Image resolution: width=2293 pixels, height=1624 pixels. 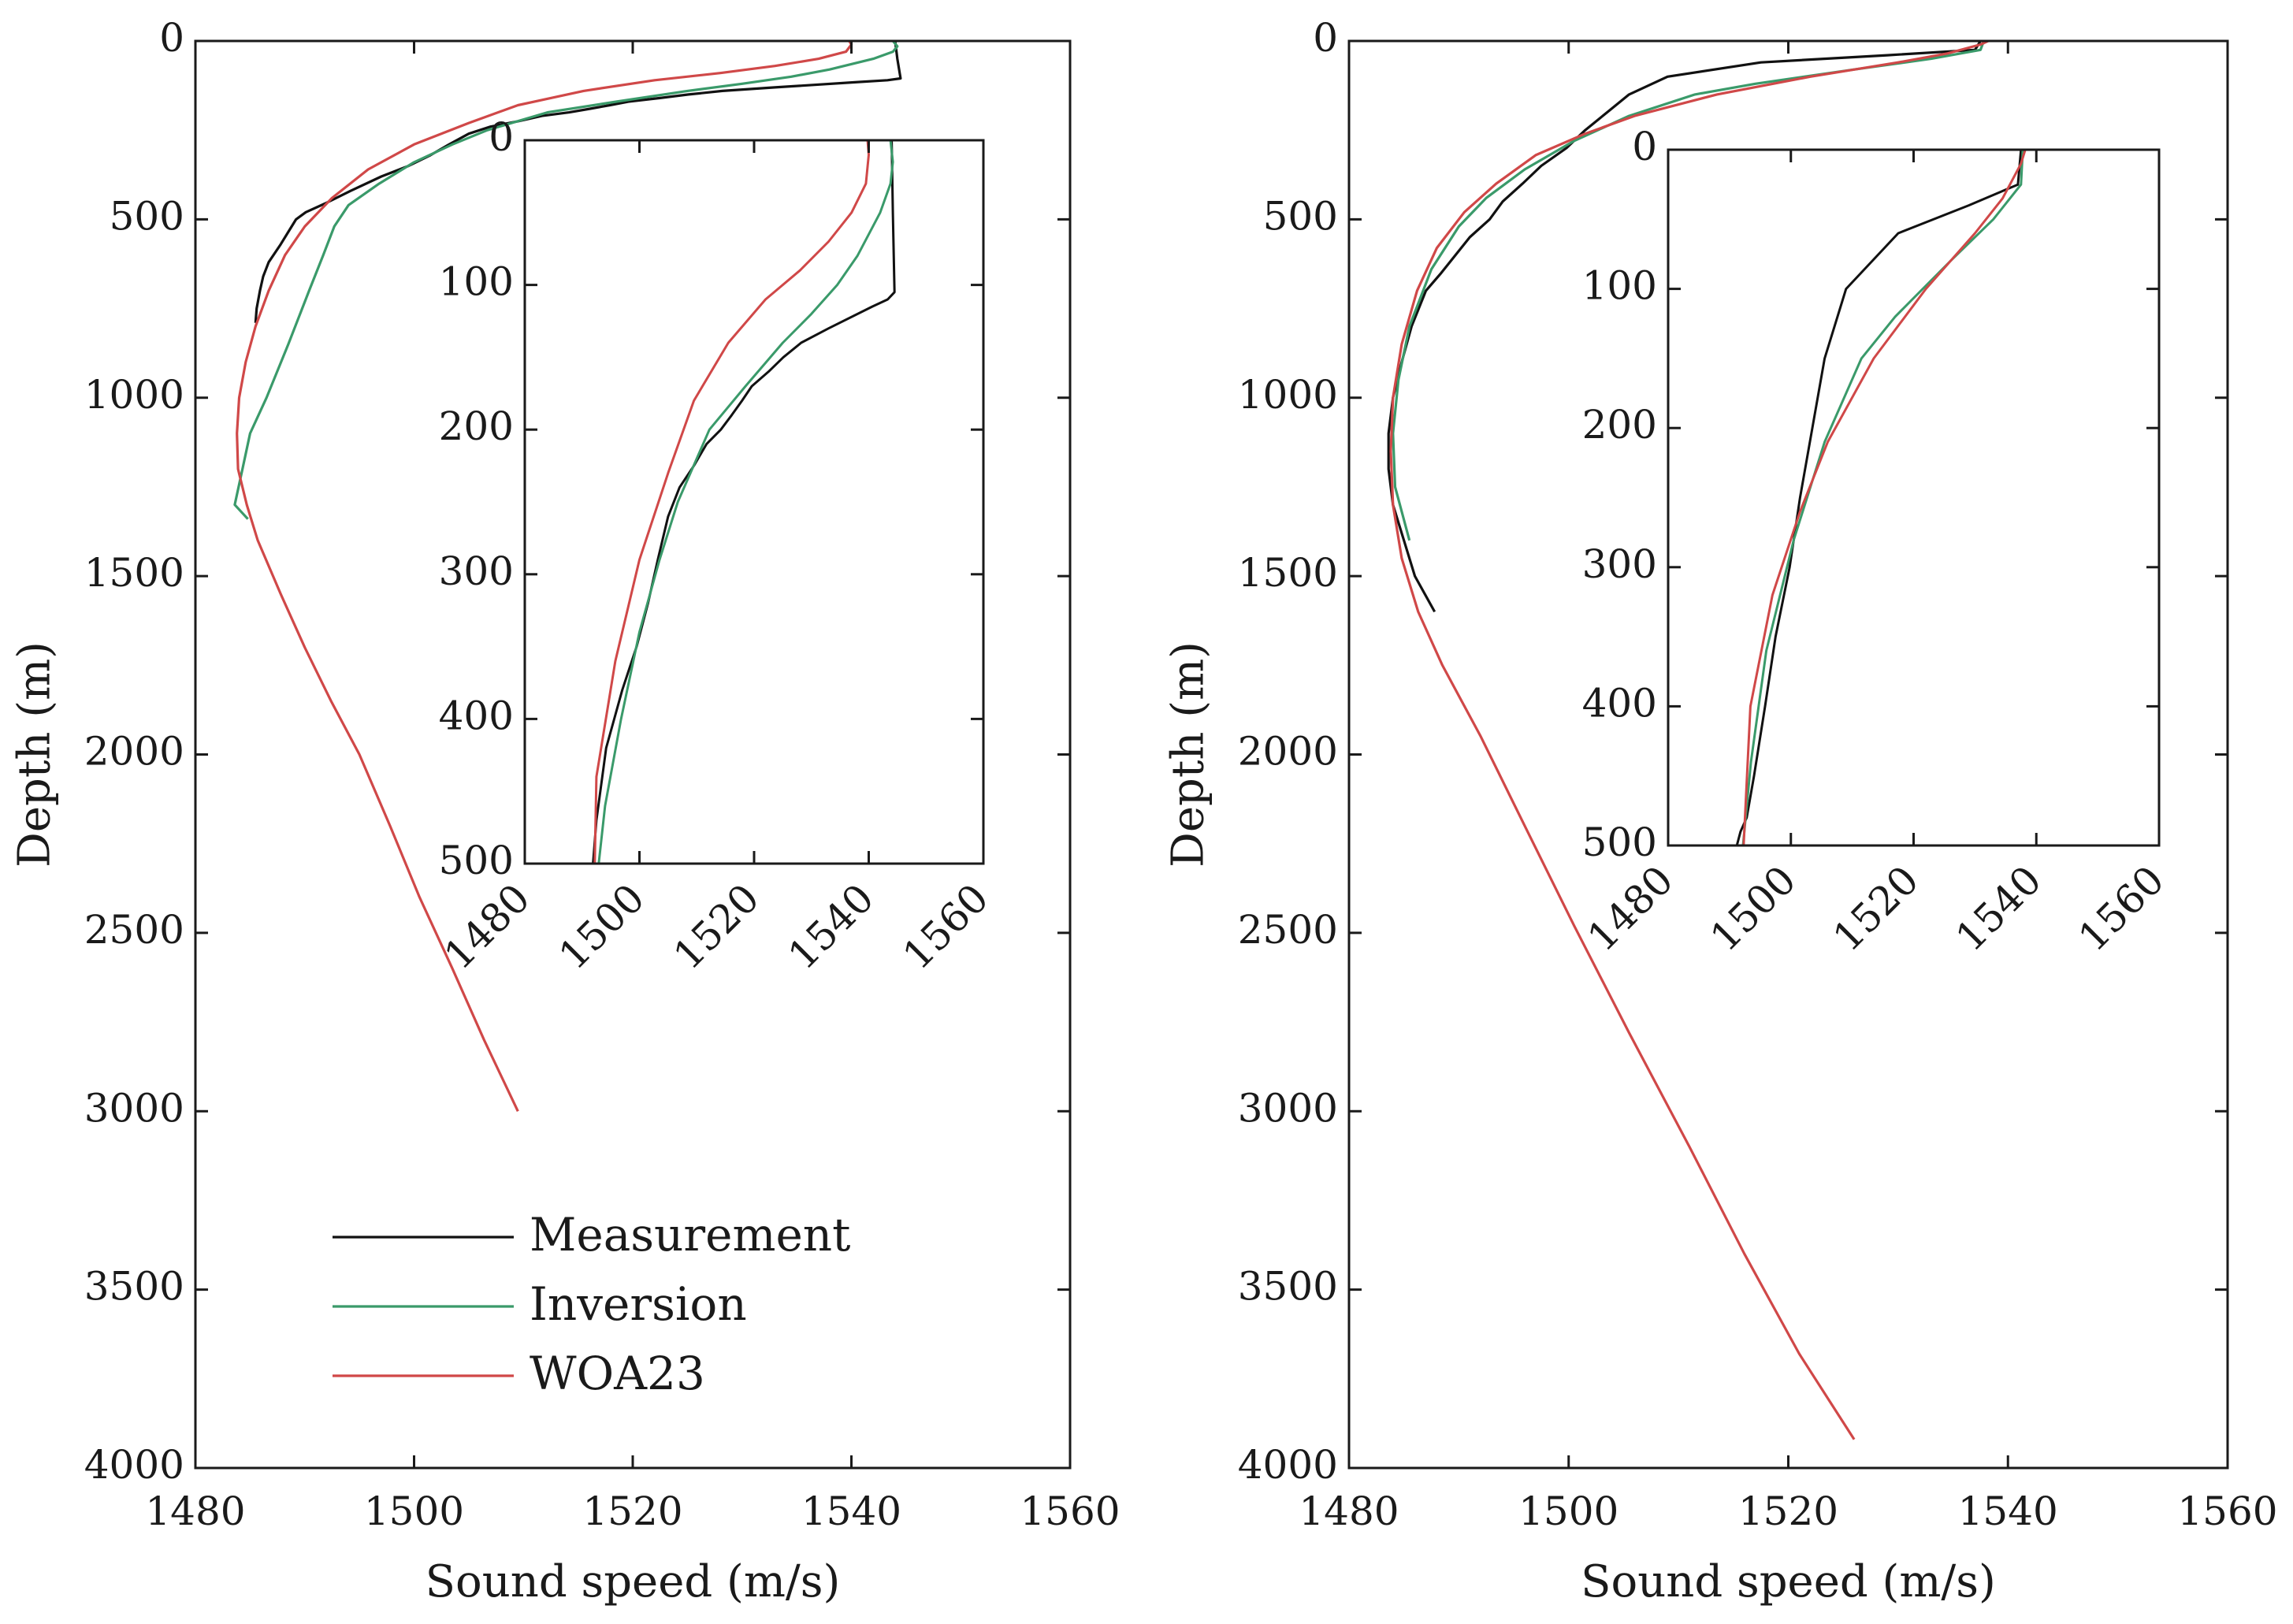 What do you see at coordinates (414, 1511) in the screenshot?
I see `left-xtick-label: 1500` at bounding box center [414, 1511].